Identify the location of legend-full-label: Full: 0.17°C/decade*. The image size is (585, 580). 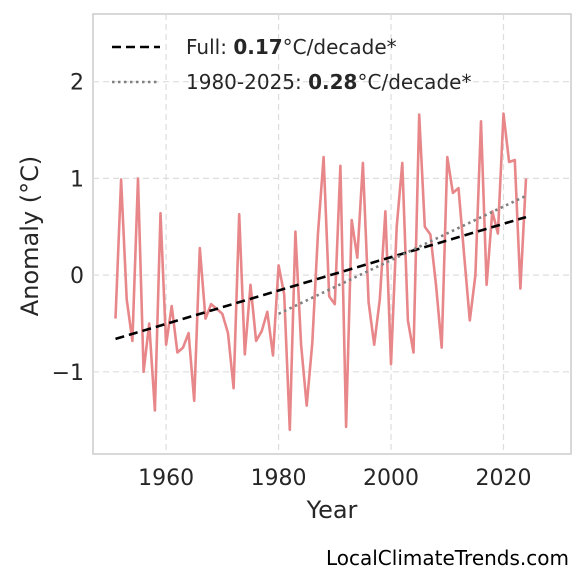
(291, 47).